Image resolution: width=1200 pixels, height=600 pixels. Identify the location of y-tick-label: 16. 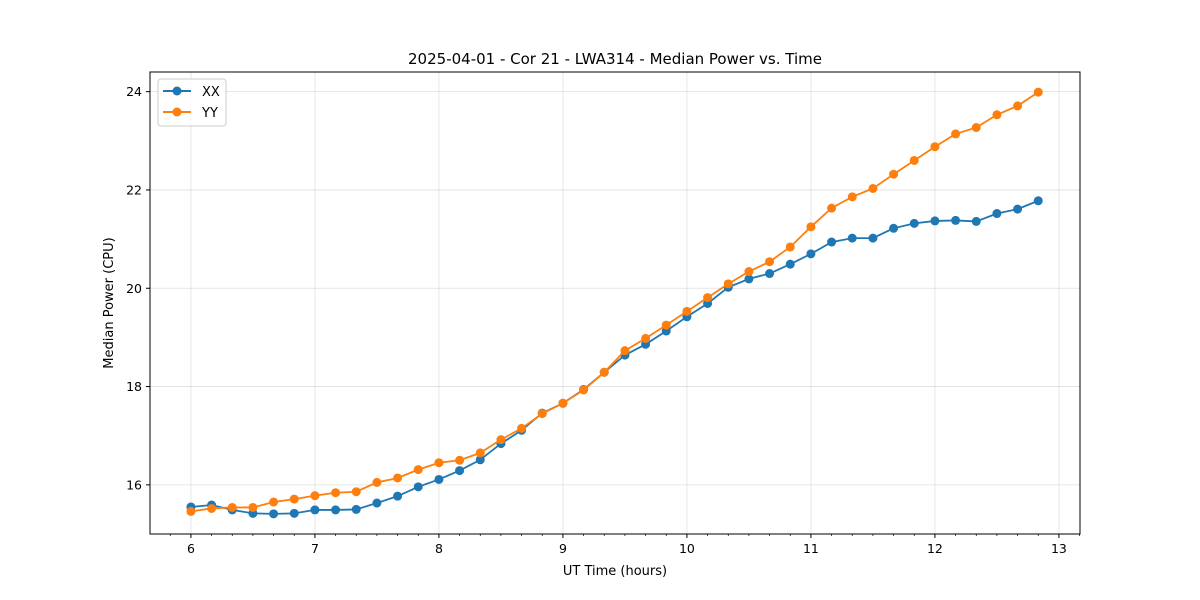
(134, 484).